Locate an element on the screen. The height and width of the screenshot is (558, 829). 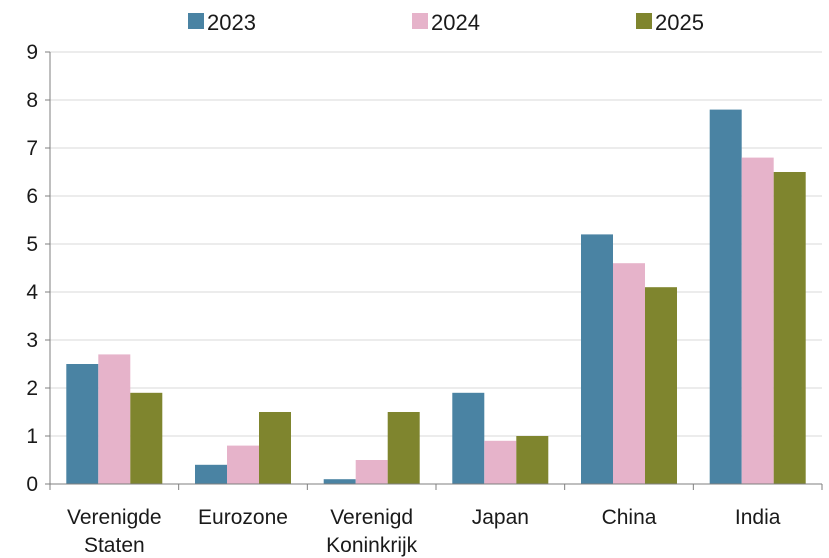
x-tick-label: India is located at coordinates (758, 517).